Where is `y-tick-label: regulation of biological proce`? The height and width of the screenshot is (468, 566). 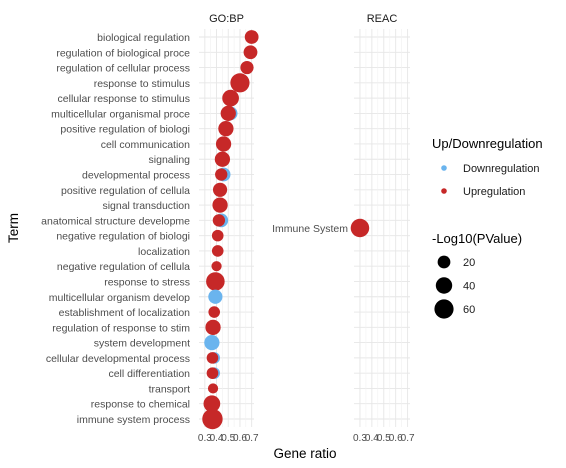 y-tick-label: regulation of biological proce is located at coordinates (123, 53).